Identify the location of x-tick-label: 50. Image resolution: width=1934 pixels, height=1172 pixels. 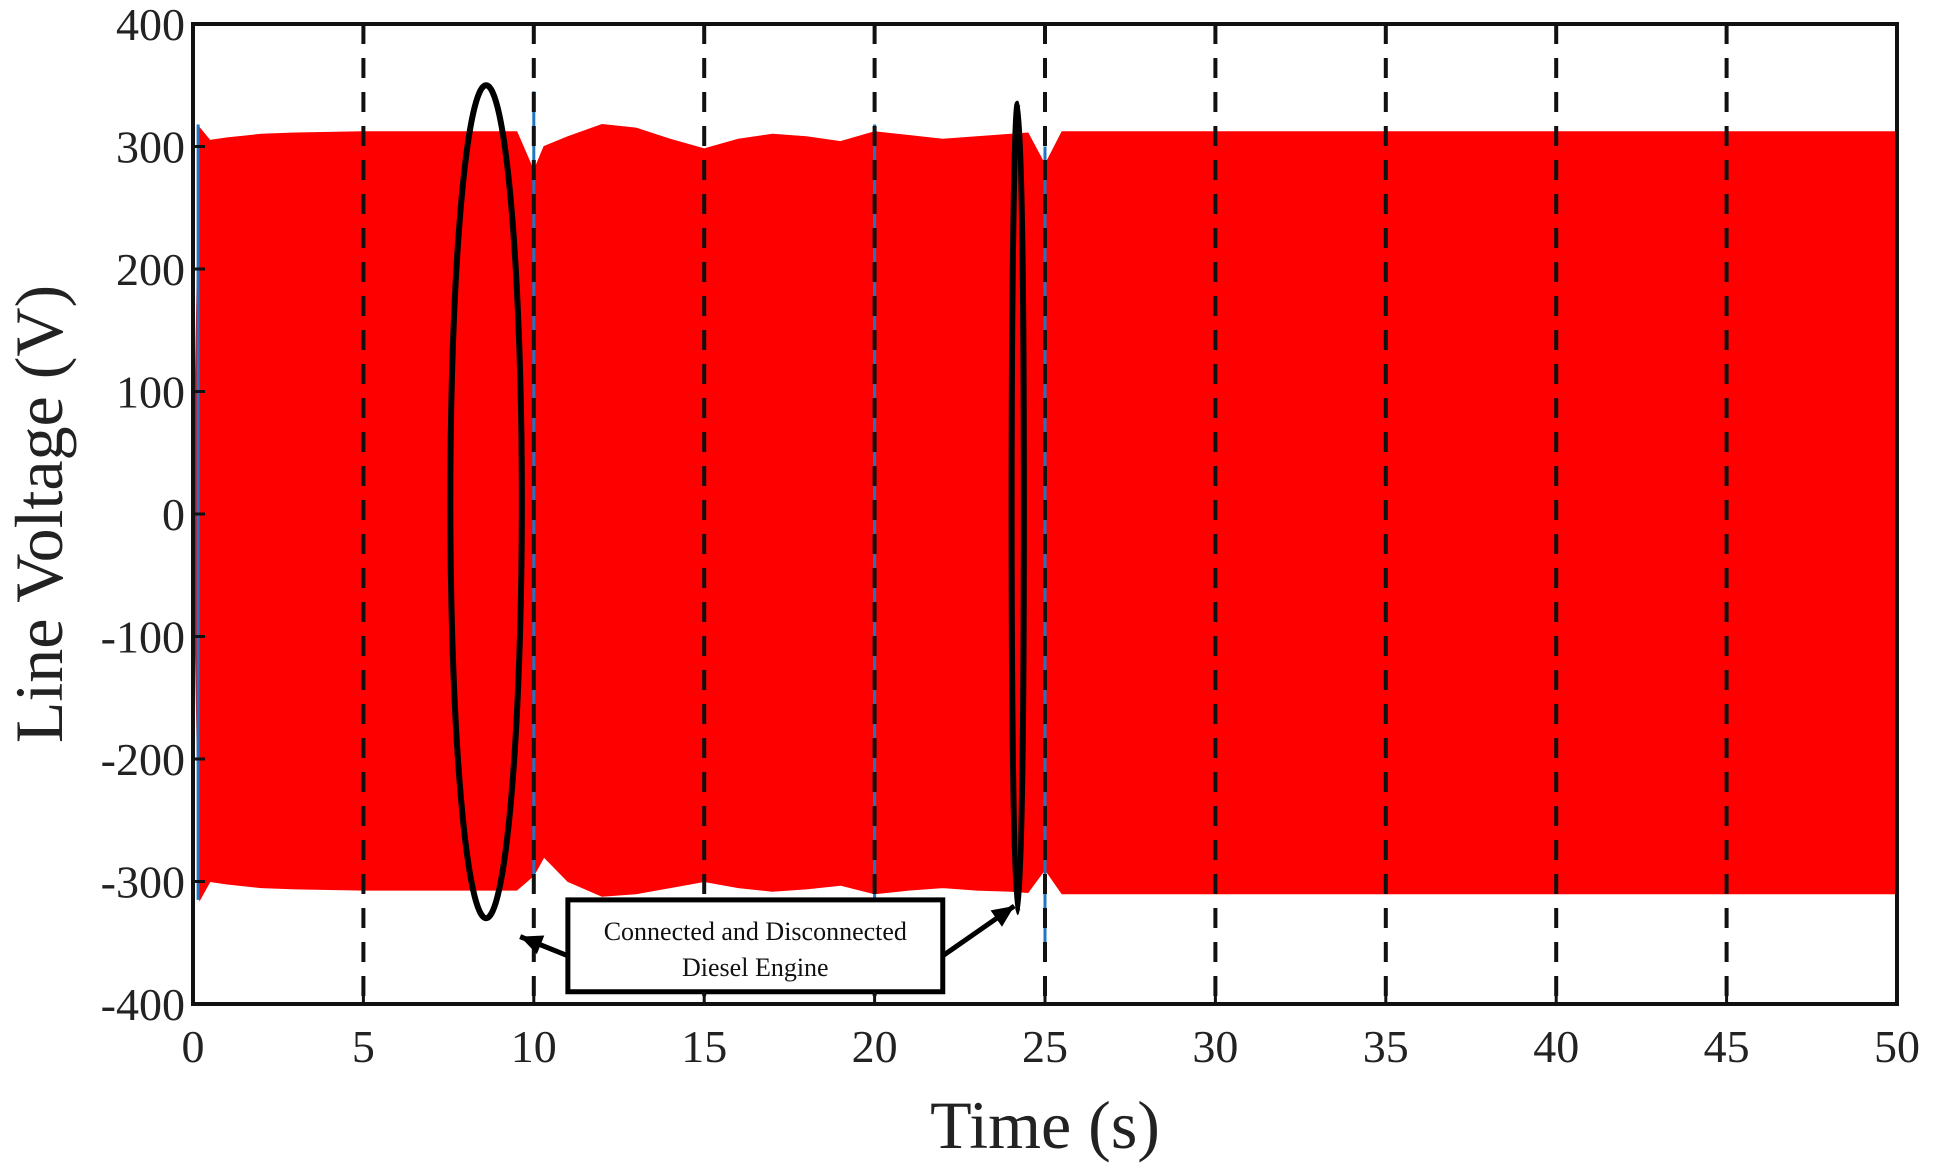
(1897, 1046).